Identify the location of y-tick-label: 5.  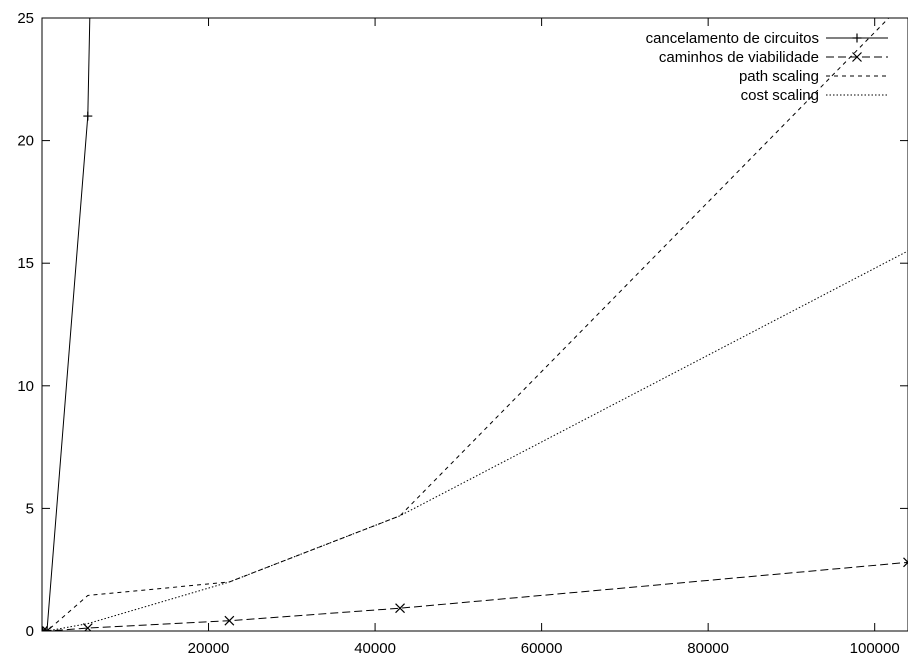
(30, 508).